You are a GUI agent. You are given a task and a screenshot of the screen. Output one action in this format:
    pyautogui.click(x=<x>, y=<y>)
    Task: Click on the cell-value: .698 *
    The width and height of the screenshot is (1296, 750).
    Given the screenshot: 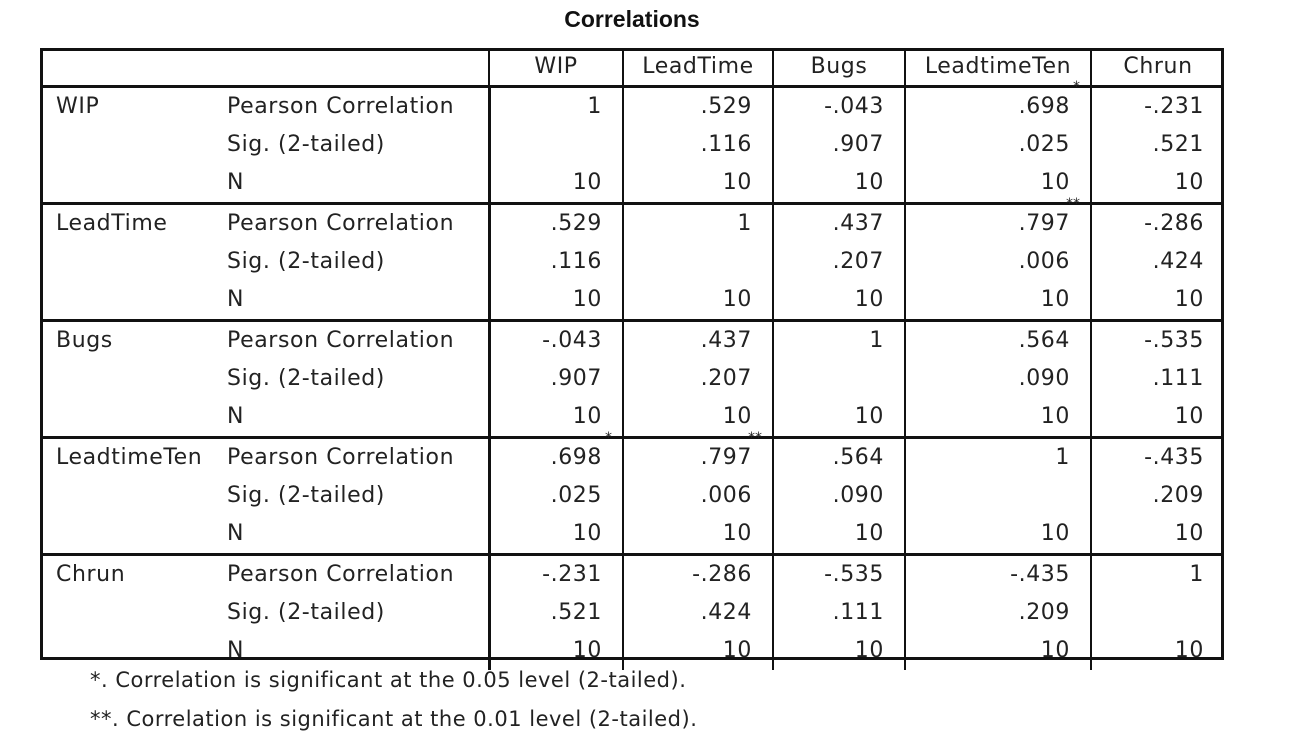 What is the action you would take?
    pyautogui.click(x=581, y=454)
    